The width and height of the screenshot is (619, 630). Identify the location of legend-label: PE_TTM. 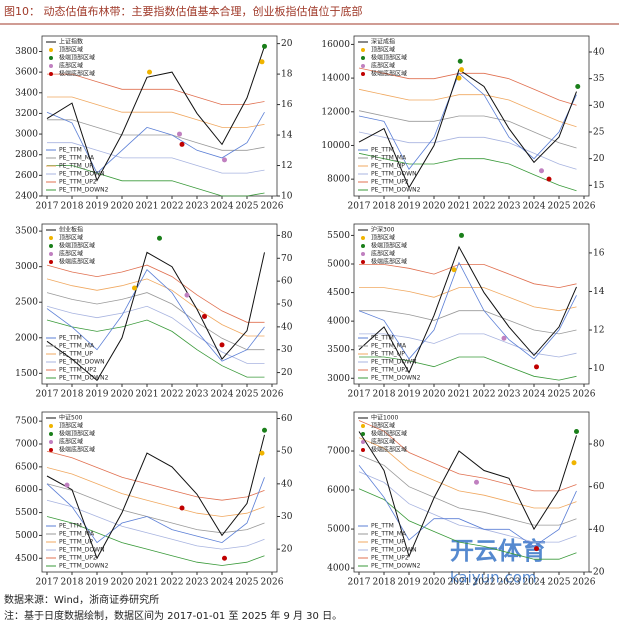
(382, 338).